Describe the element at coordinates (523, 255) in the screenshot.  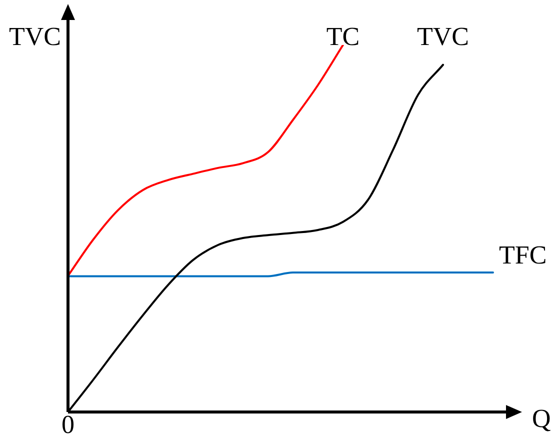
I see `series-label: TFC` at that location.